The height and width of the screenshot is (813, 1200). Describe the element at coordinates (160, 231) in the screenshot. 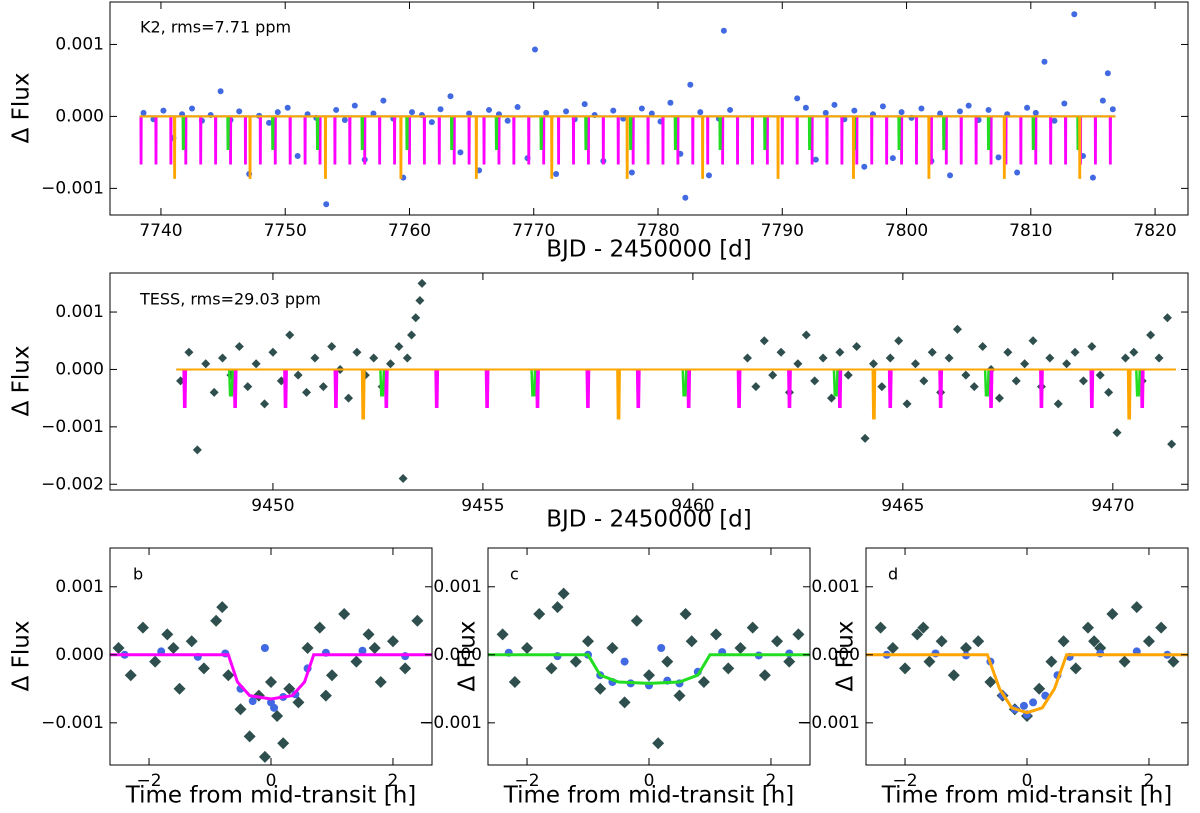

I see `x-tick-label: 7740` at that location.